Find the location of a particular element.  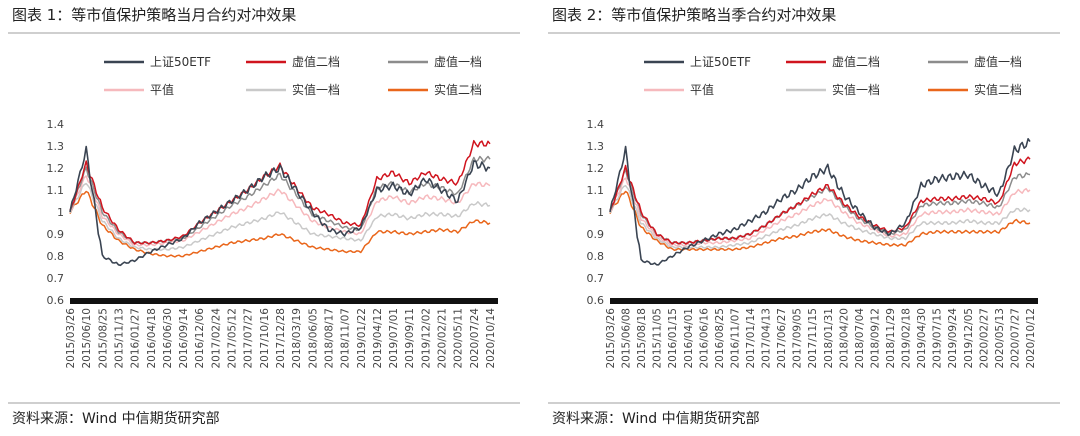

y-tick-label: 0.8 is located at coordinates (596, 256).